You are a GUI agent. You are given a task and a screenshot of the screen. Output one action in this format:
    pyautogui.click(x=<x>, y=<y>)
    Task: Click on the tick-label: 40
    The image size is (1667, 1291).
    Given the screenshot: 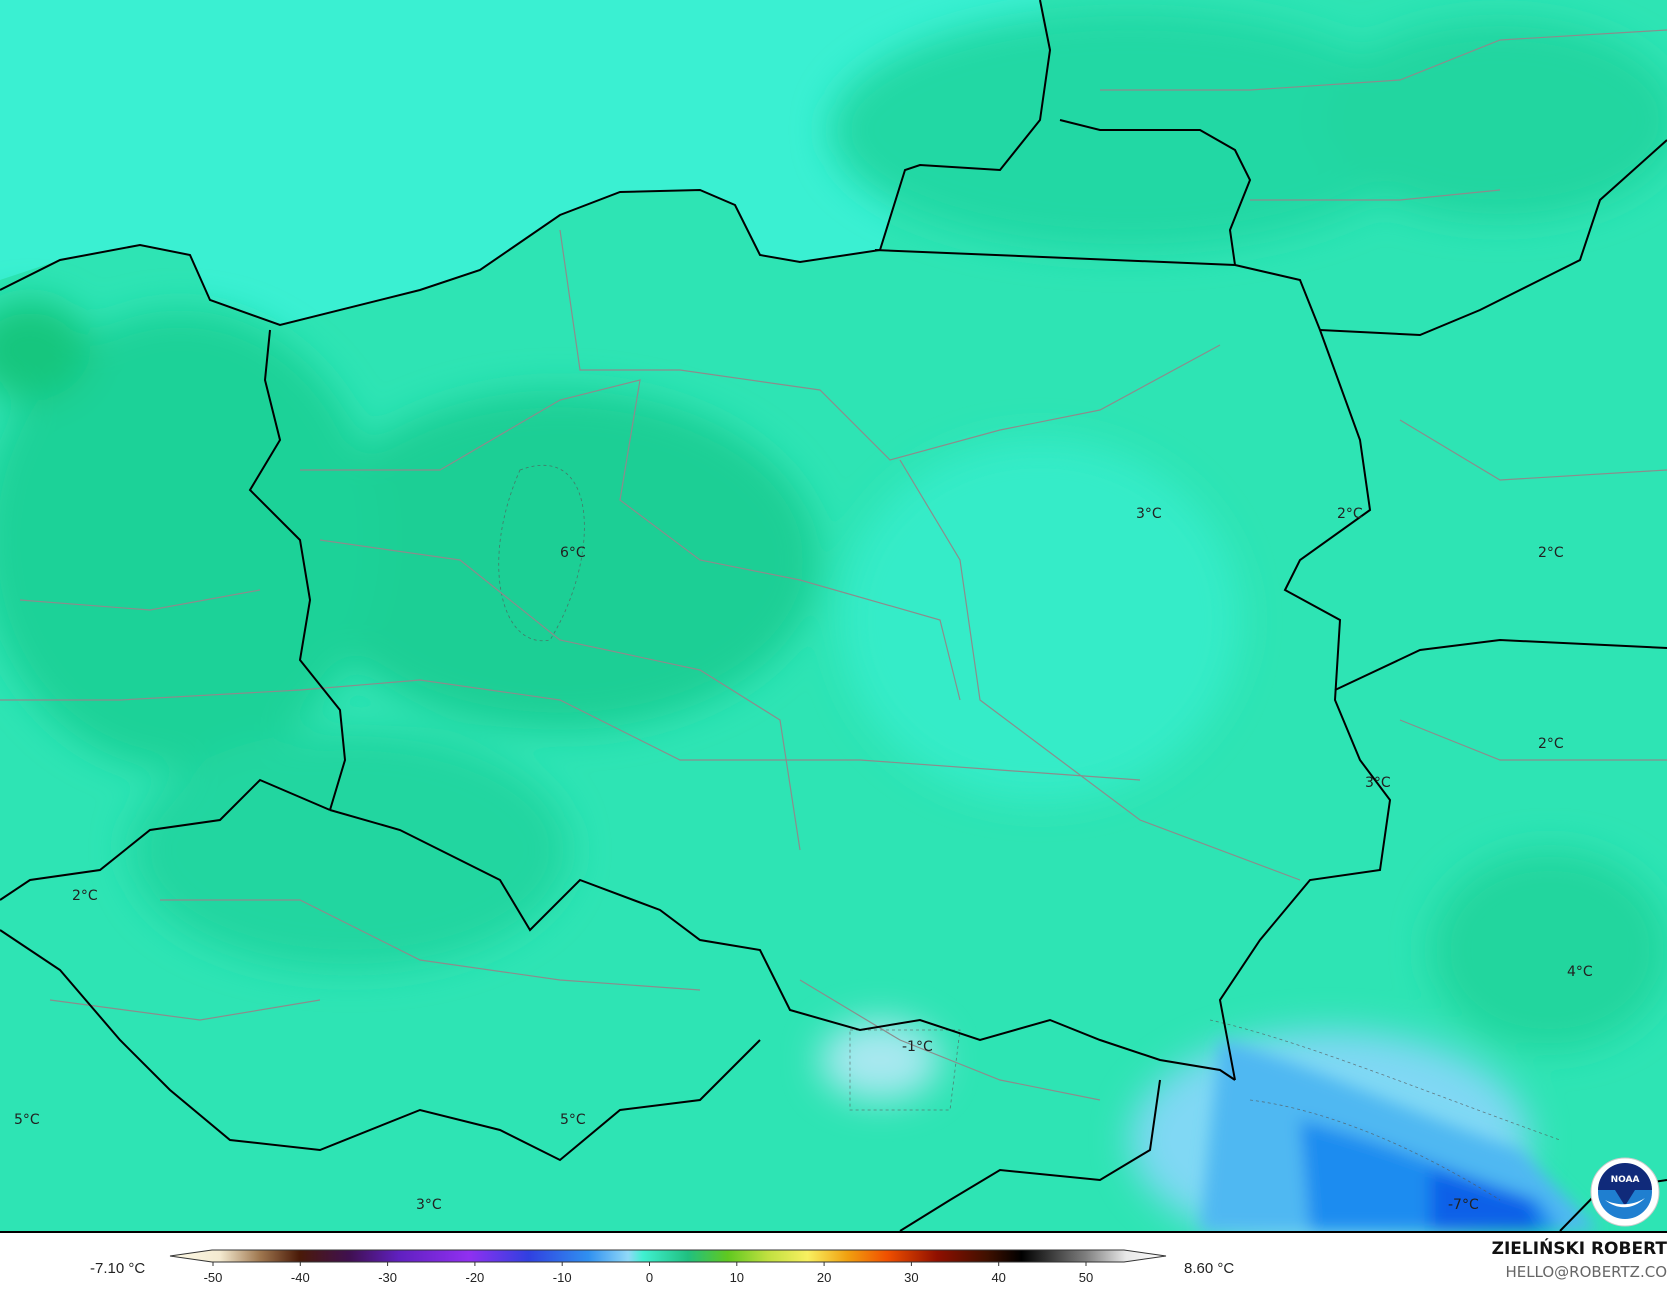 What is the action you would take?
    pyautogui.click(x=998, y=1277)
    